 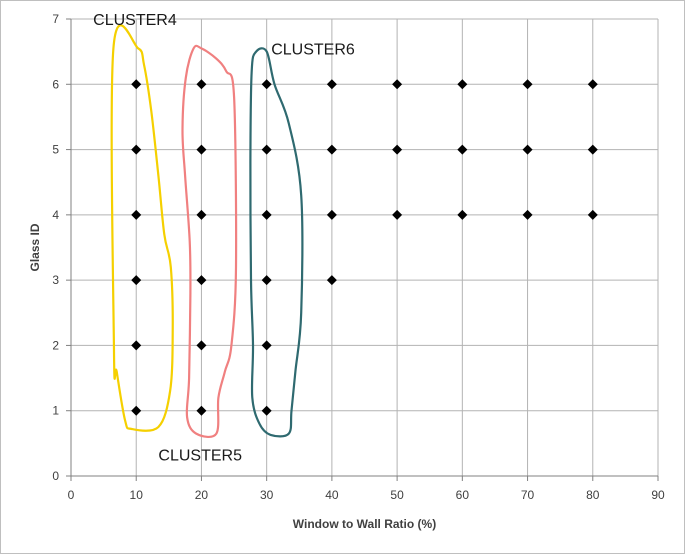 I want to click on y-tick-label: 2, so click(x=55, y=345).